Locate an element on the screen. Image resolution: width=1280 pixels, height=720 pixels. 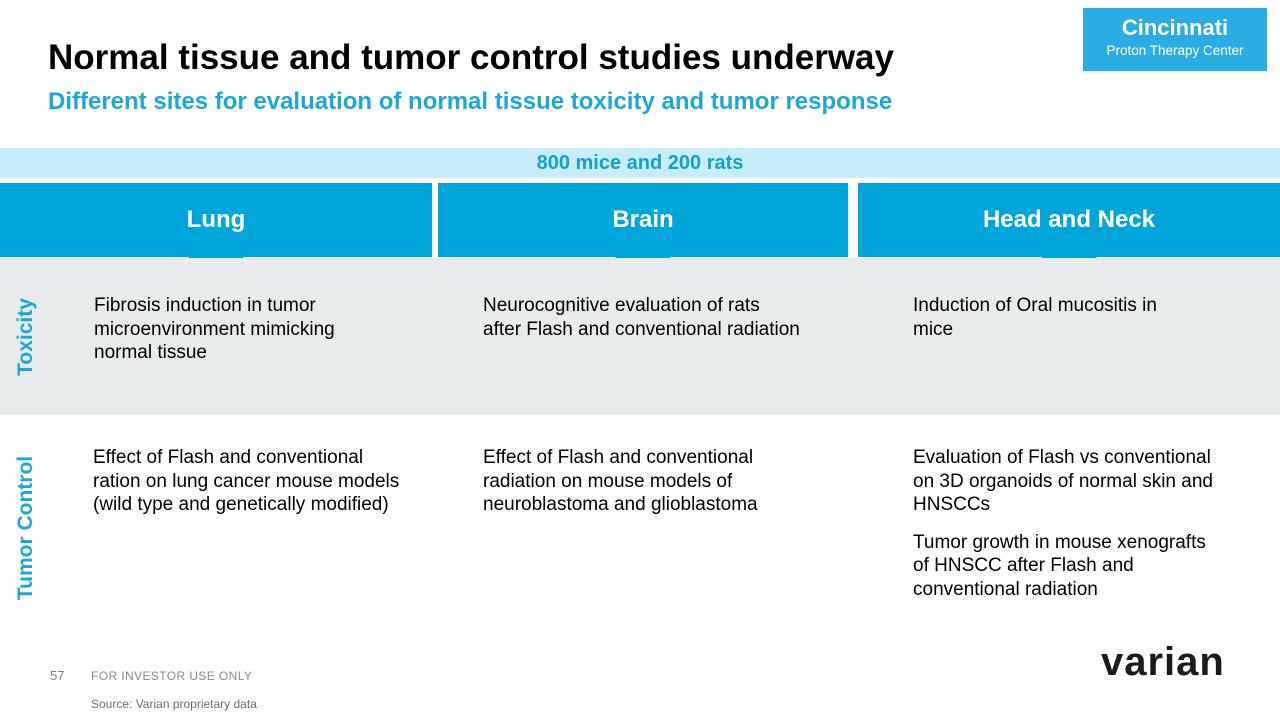
classification-text: FOR INVESTOR USE ONLY is located at coordinates (172, 676).